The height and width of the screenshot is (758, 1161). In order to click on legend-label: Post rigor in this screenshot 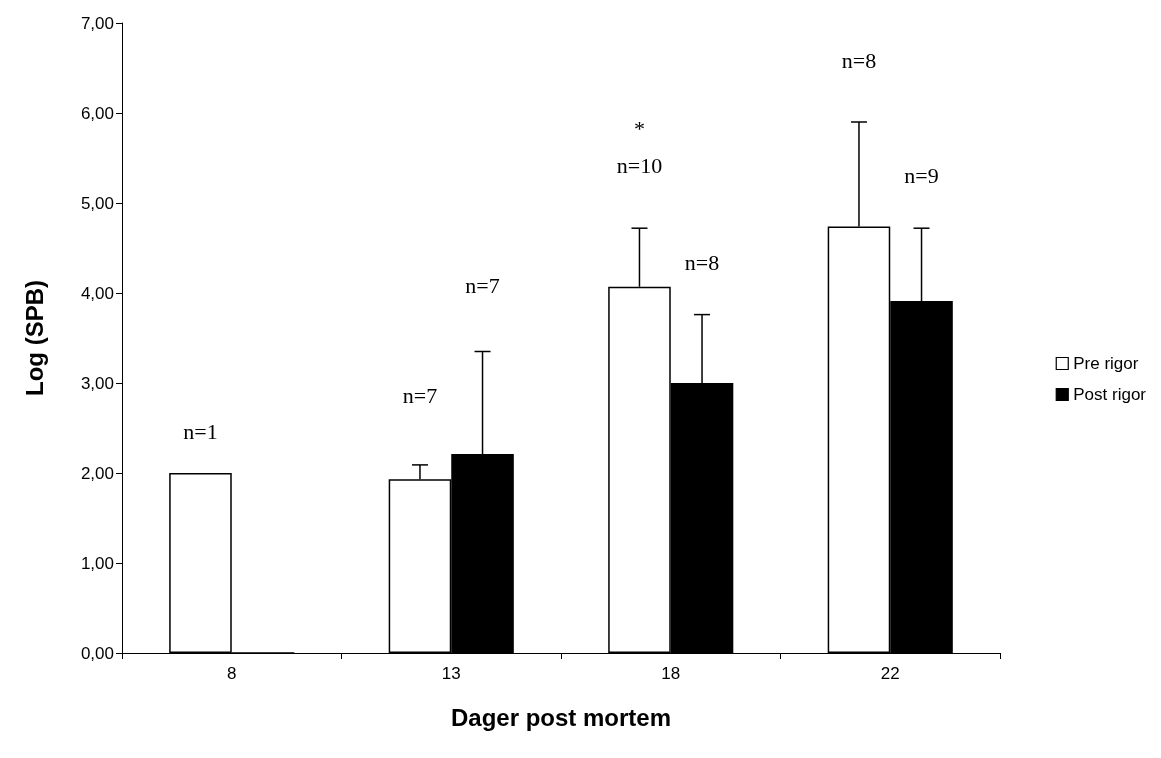, I will do `click(1110, 394)`.